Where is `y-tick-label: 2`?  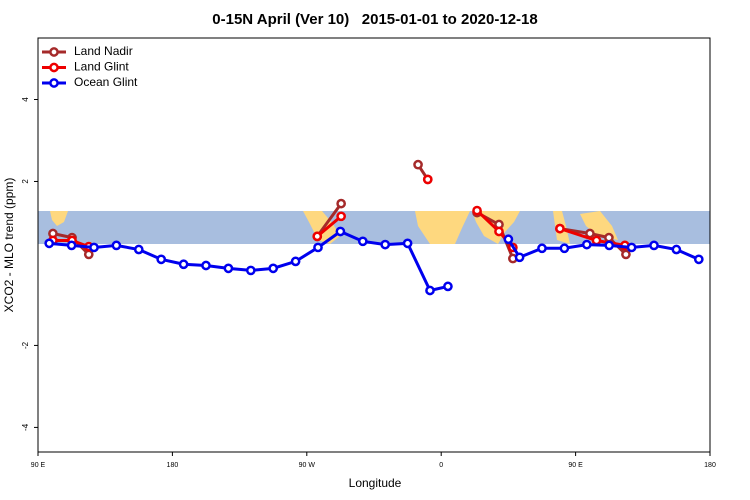 y-tick-label: 2 is located at coordinates (25, 181).